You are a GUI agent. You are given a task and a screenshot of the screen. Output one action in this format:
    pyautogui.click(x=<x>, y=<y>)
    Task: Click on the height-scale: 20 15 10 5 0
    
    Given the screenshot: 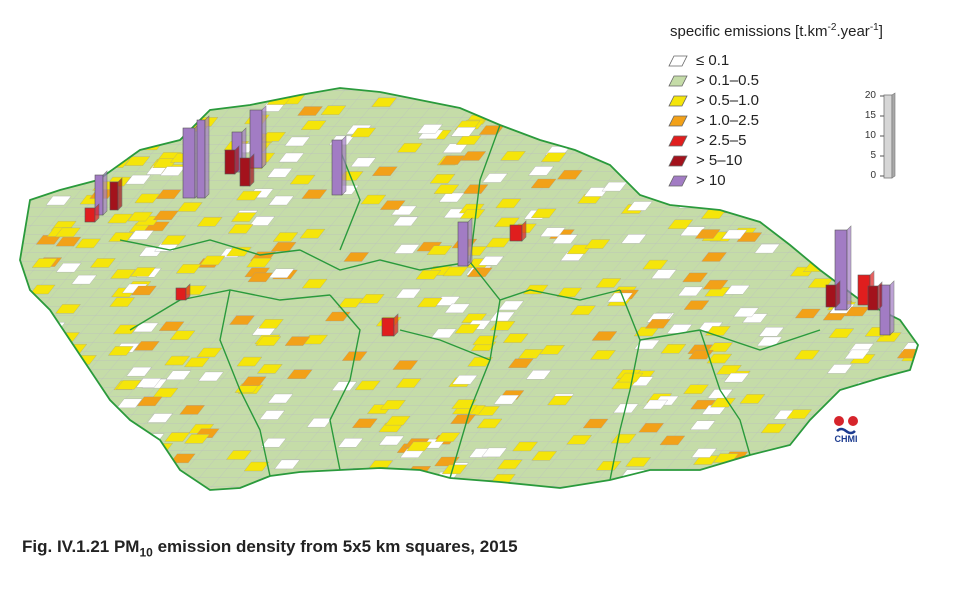 What is the action you would take?
    pyautogui.click(x=883, y=137)
    